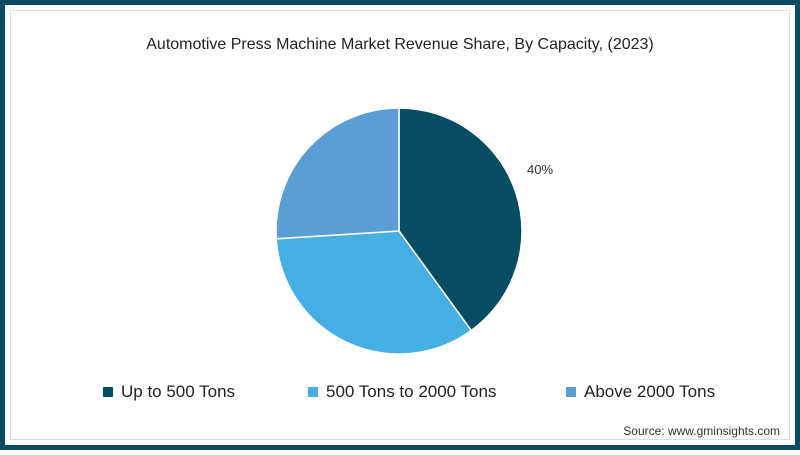 This screenshot has height=455, width=800. I want to click on source-citation: Source: www.gminsights.com, so click(701, 431).